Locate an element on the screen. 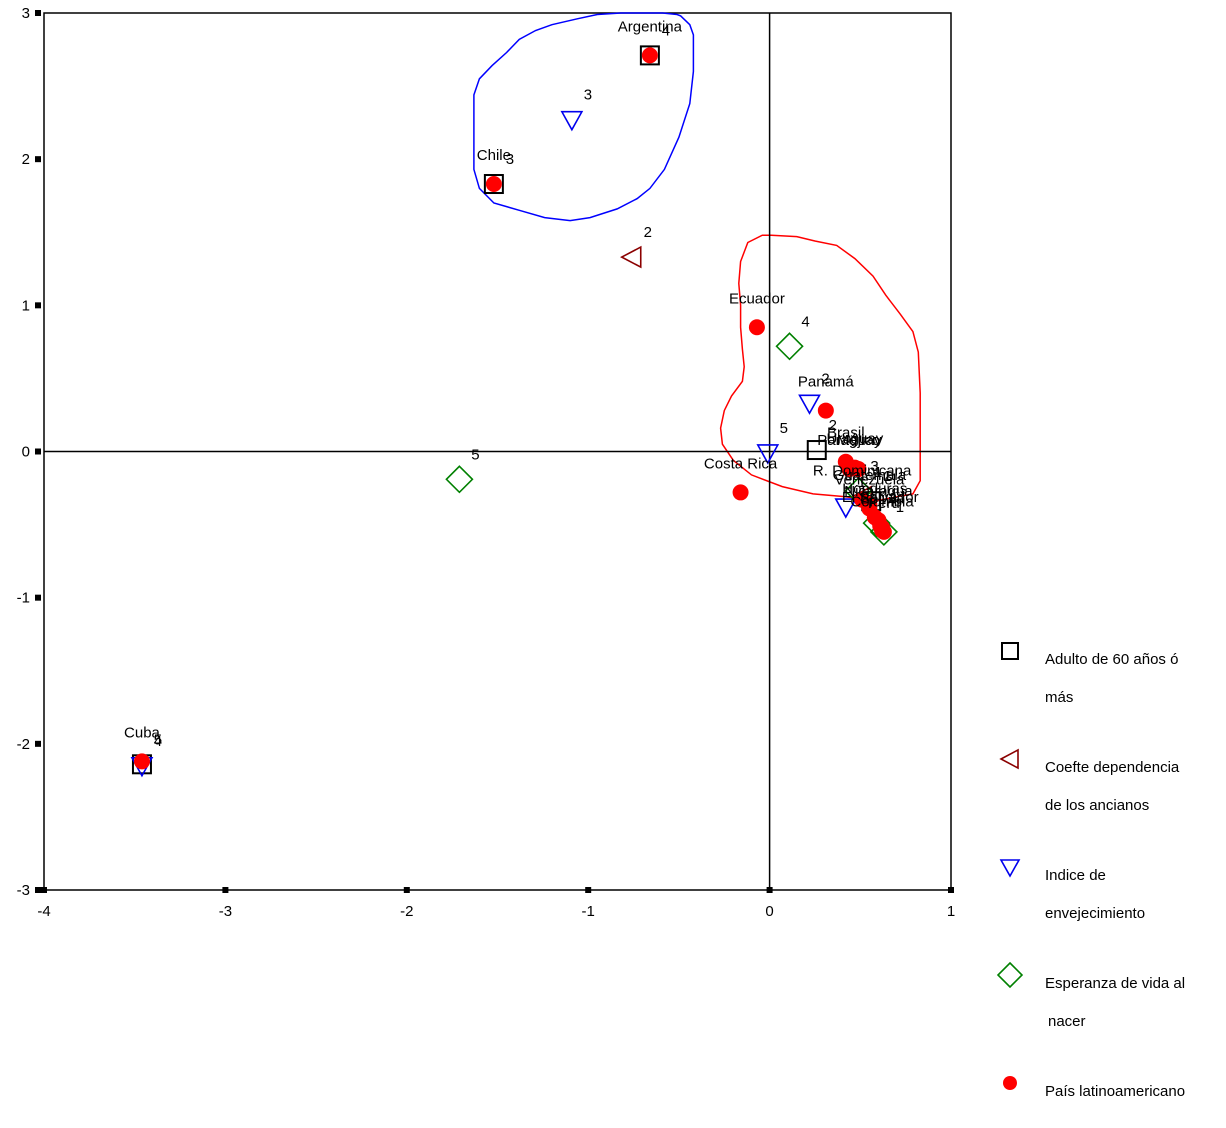 This screenshot has width=1226, height=1128. circle-marker-chile is located at coordinates (493, 184).